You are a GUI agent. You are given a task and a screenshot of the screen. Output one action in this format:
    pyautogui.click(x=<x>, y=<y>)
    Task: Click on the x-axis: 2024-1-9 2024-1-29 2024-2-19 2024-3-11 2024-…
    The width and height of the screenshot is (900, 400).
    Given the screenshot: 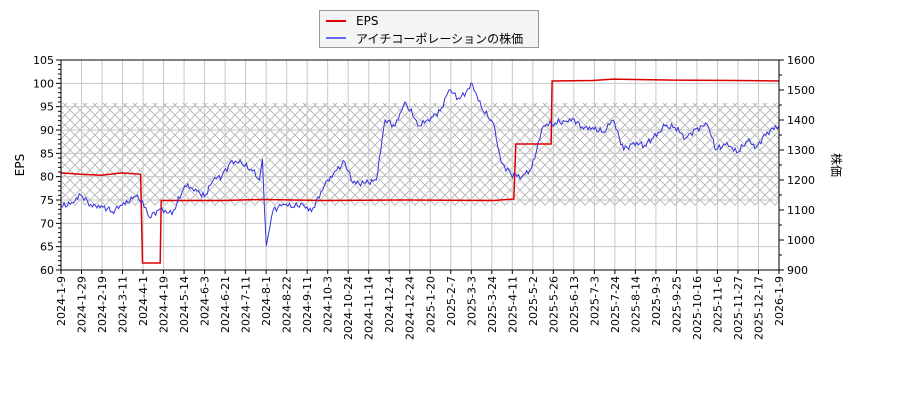 What is the action you would take?
    pyautogui.click(x=420, y=305)
    